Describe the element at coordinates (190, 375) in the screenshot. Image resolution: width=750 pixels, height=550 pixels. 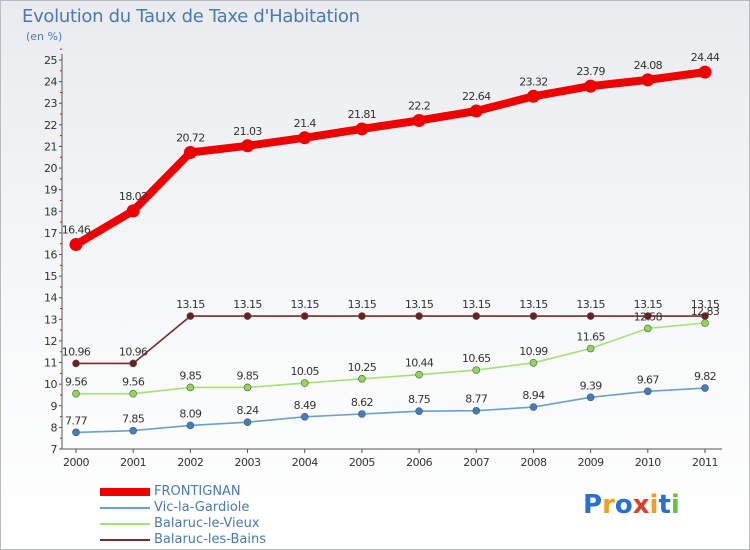
I see `data-label-balaruc-le-vieux-2002: 9.85` at that location.